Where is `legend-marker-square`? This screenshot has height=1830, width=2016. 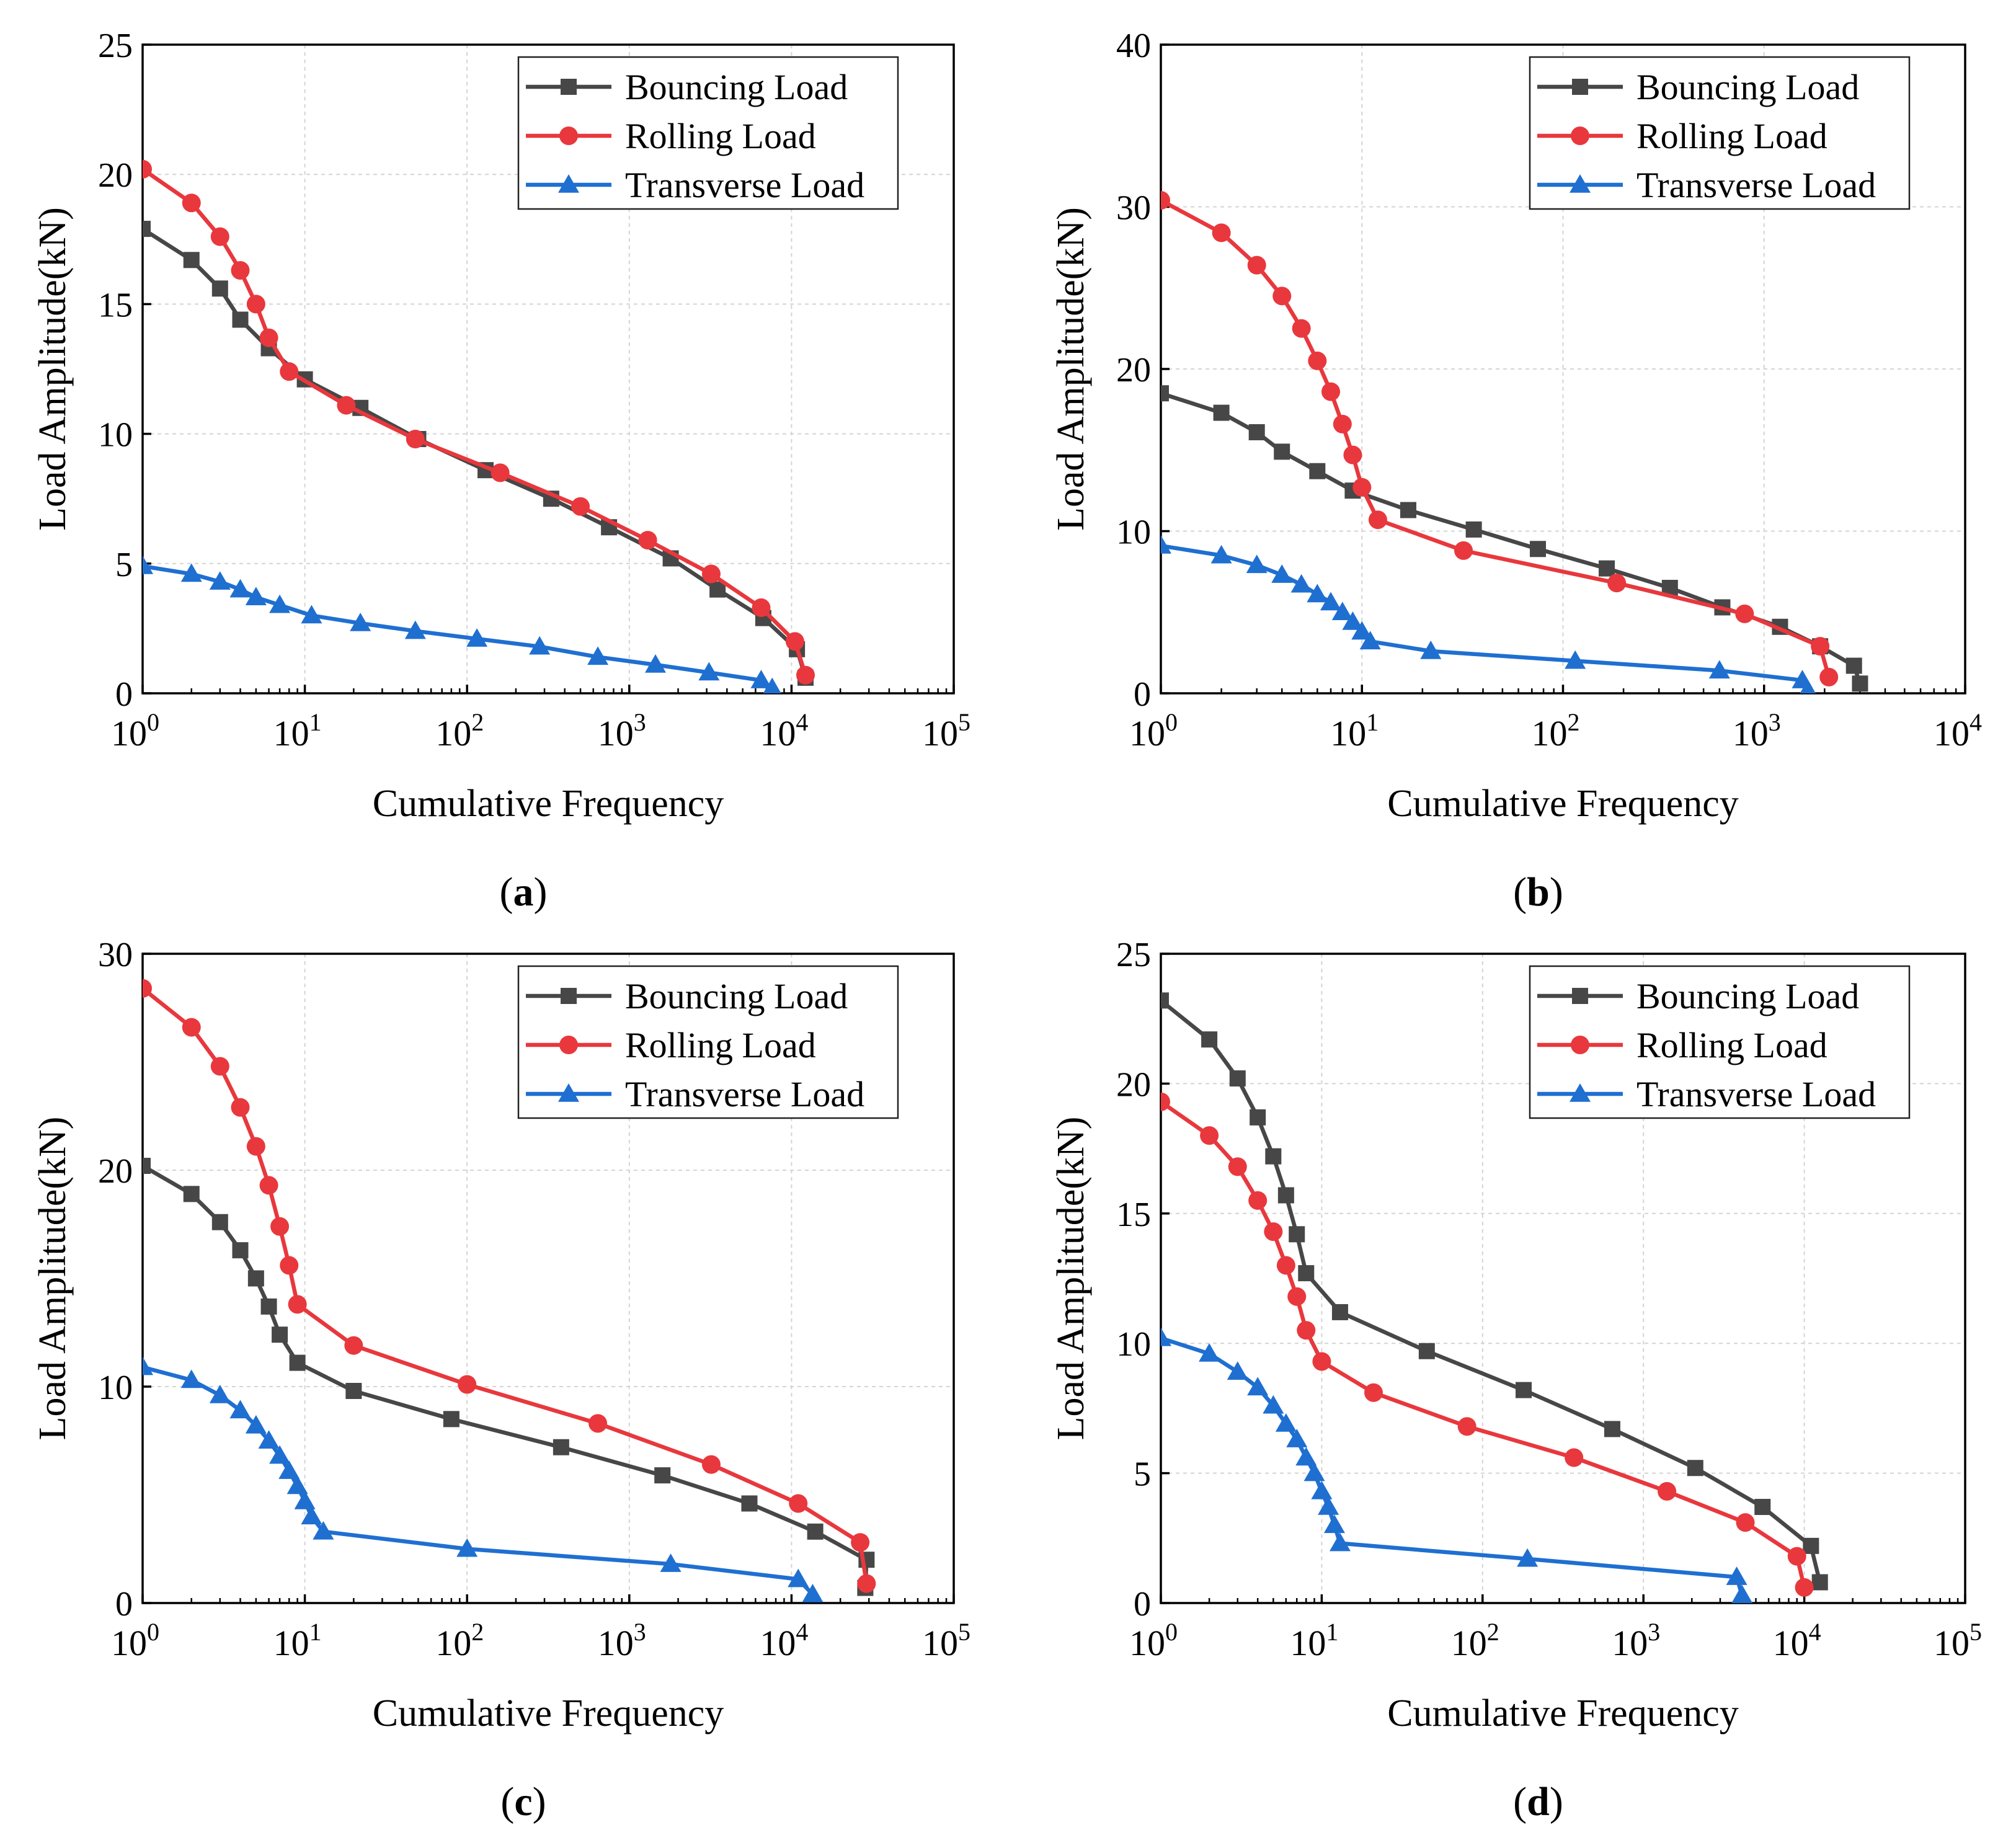
legend-marker-square is located at coordinates (569, 87).